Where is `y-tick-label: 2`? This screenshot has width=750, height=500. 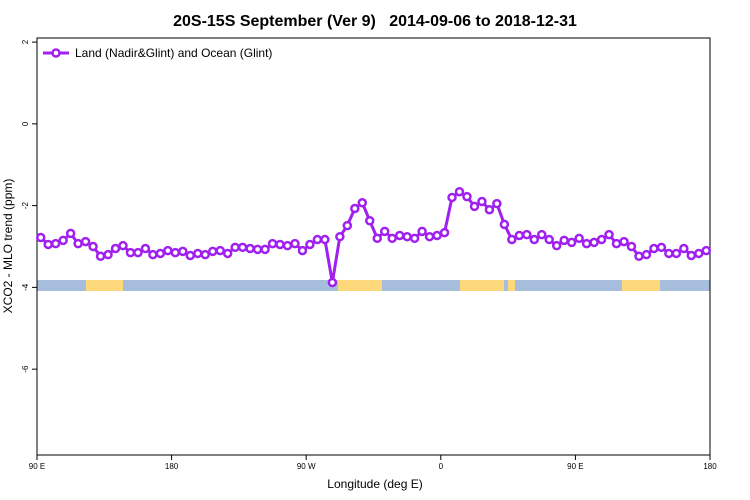
y-tick-label: 2 is located at coordinates (25, 41).